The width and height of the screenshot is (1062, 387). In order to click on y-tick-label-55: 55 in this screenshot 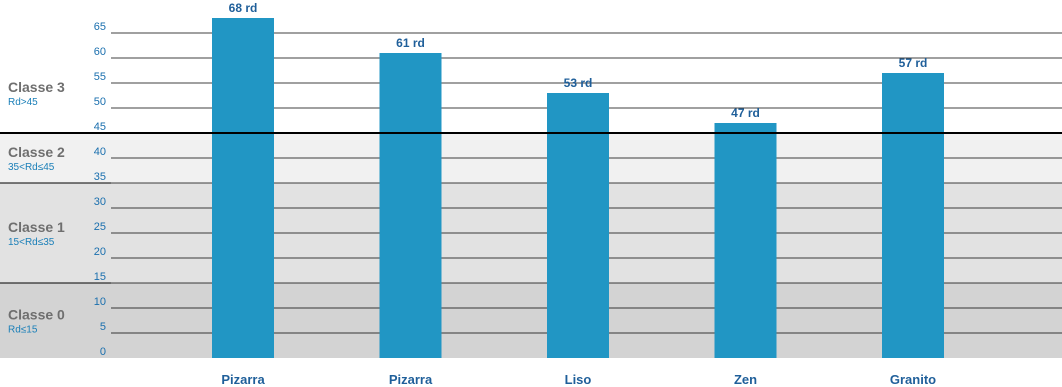, I will do `click(100, 77)`.